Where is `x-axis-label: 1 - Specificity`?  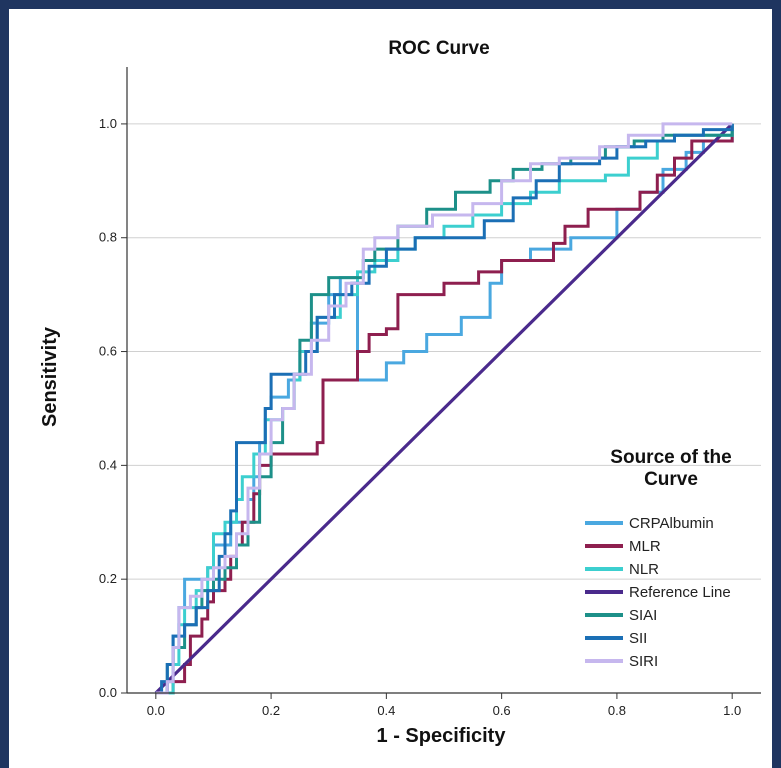
x-axis-label: 1 - Specificity is located at coordinates (442, 736).